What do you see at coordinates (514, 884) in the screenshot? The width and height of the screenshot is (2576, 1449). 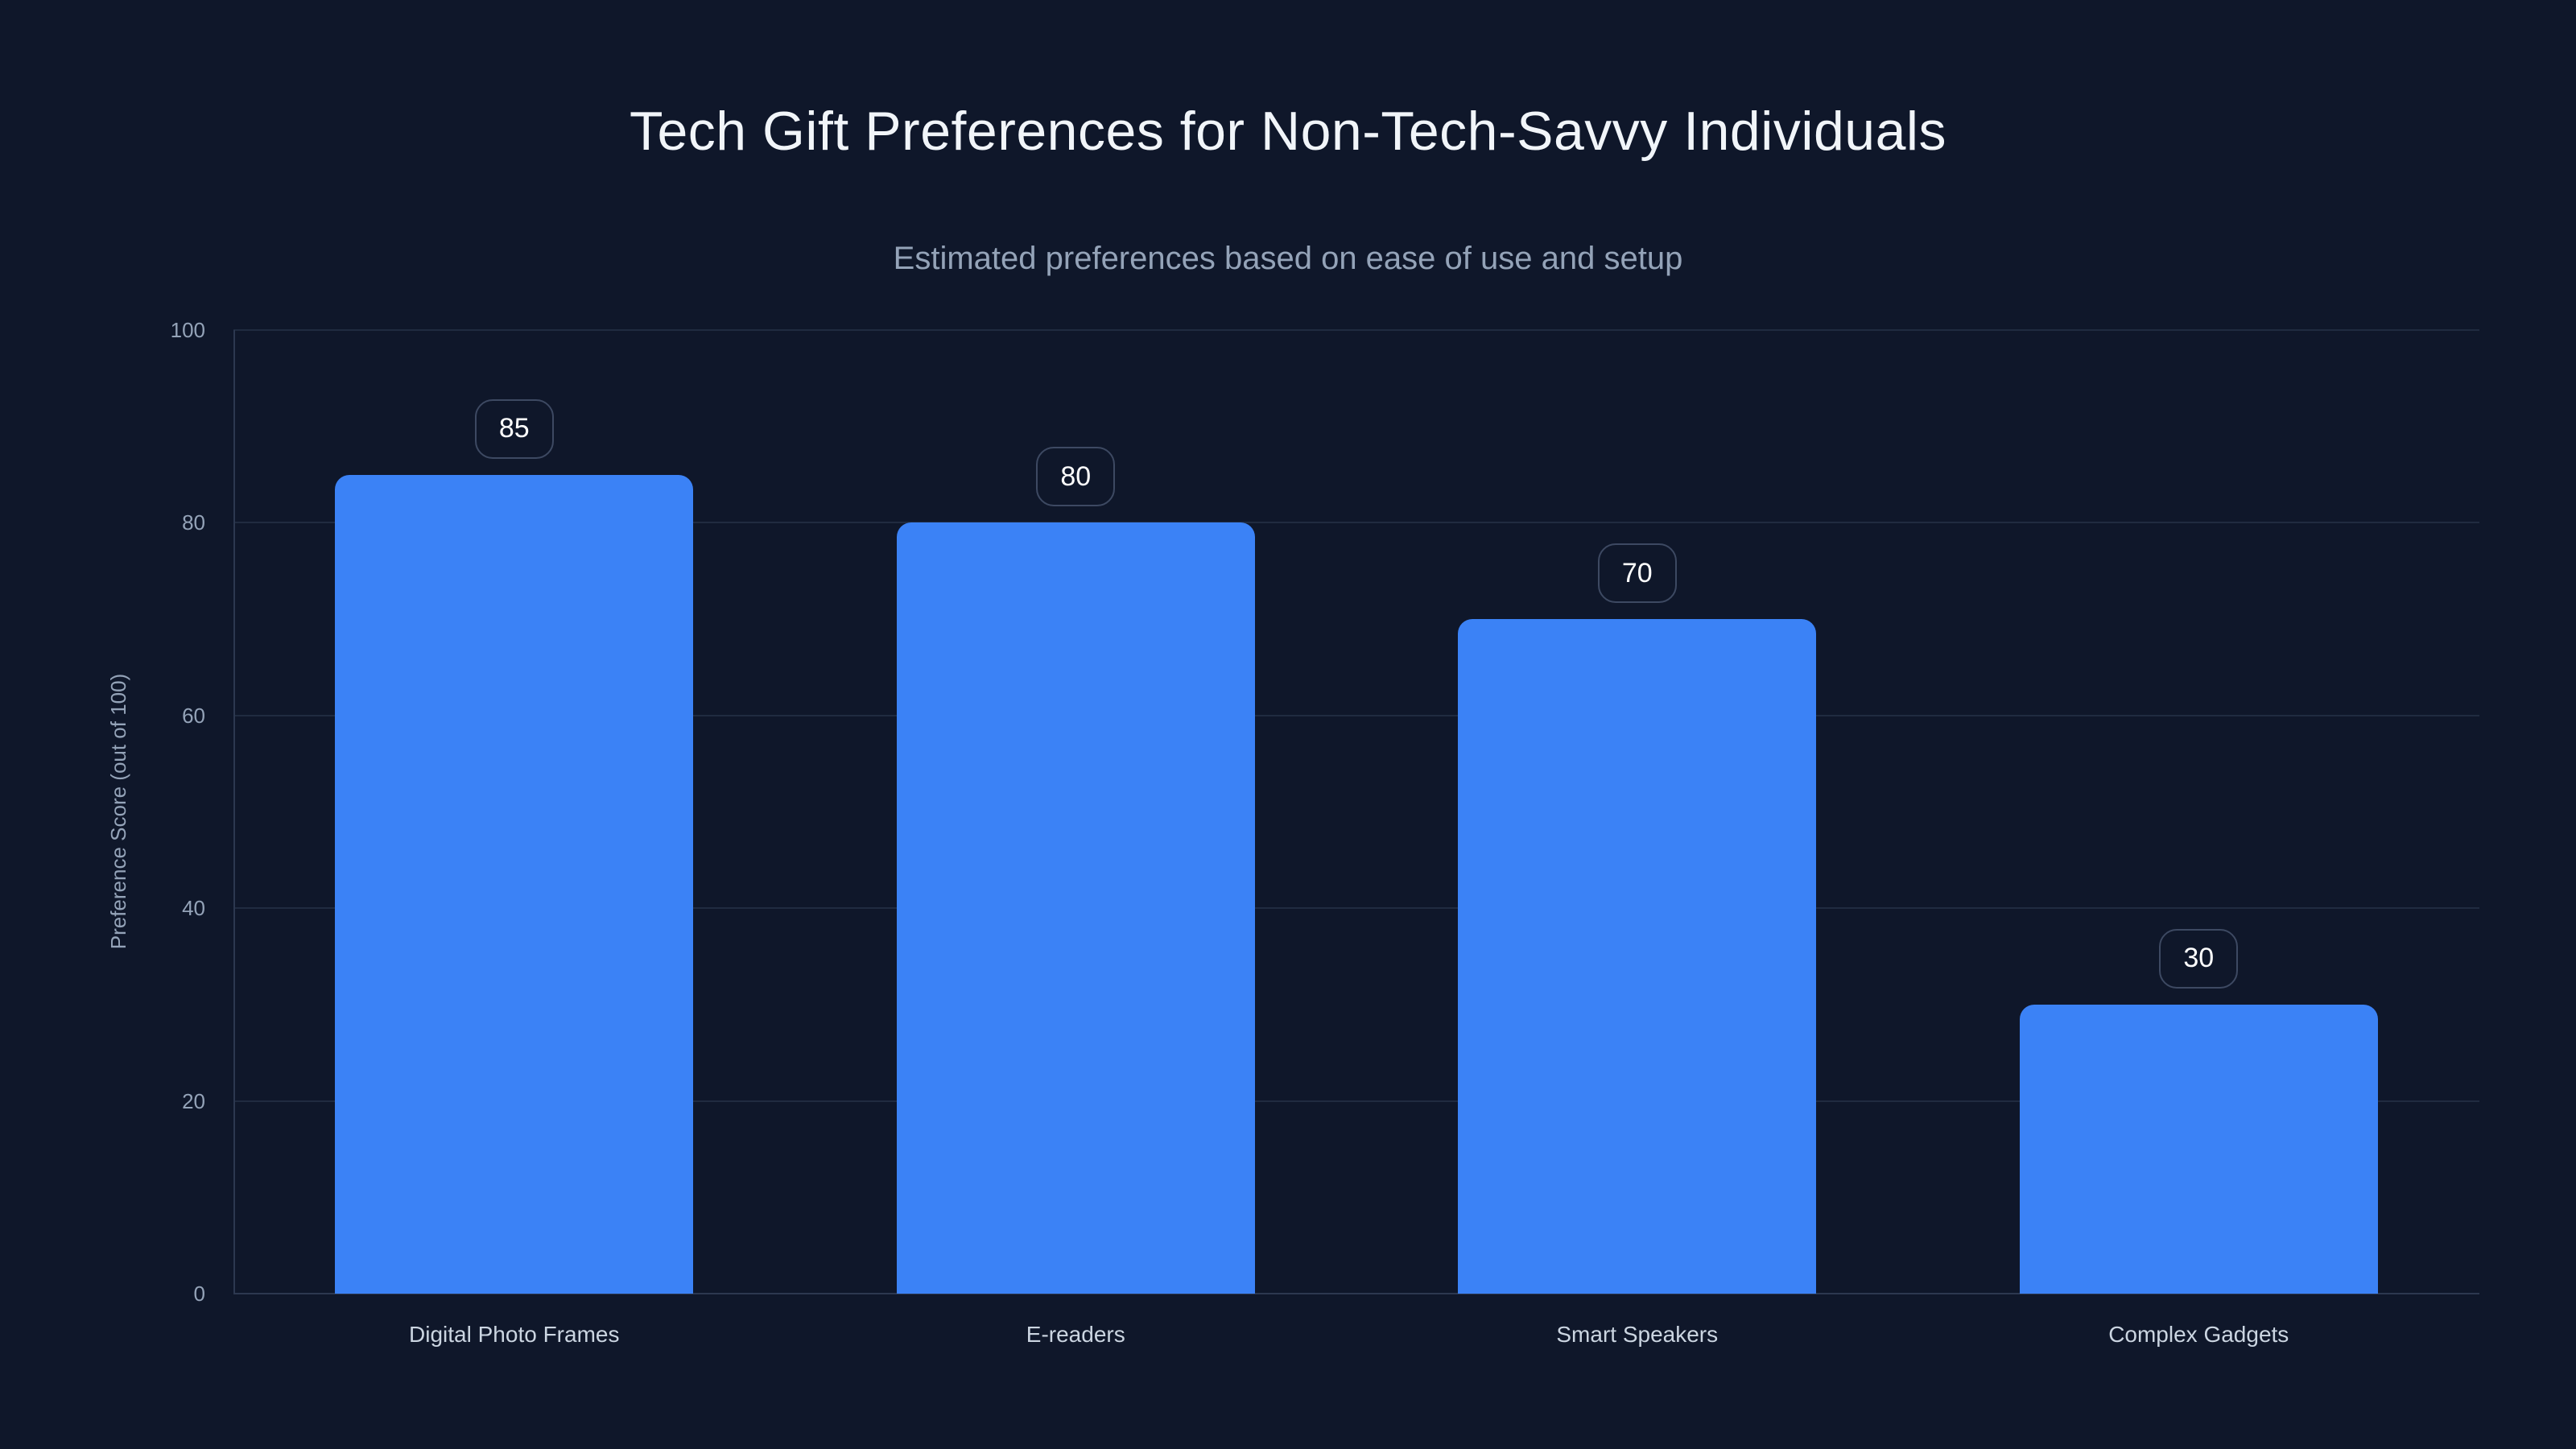 I see `bar-digital-photo-frames` at bounding box center [514, 884].